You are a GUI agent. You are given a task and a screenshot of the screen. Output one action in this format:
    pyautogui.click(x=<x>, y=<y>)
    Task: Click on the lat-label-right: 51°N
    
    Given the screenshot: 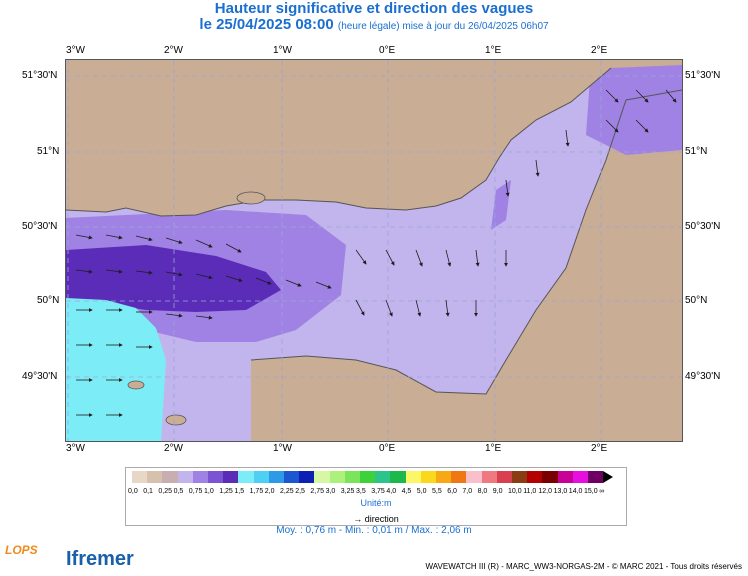 What is the action you would take?
    pyautogui.click(x=696, y=151)
    